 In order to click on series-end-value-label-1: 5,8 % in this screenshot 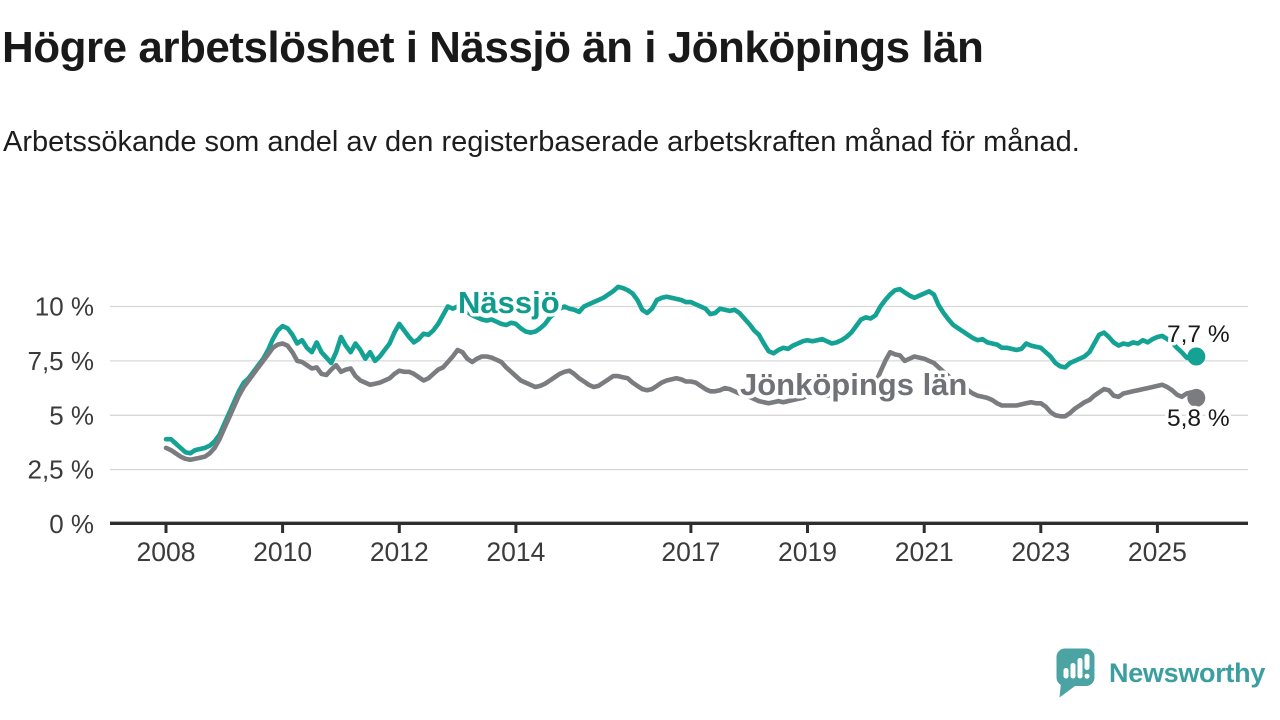, I will do `click(1198, 418)`.